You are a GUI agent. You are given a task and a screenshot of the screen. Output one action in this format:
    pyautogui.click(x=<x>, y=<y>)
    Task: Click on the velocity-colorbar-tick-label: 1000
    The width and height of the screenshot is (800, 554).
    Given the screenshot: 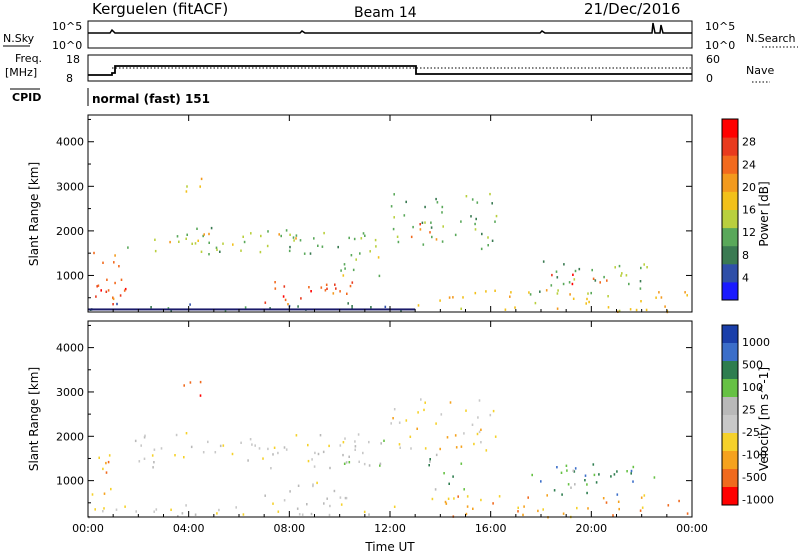 What is the action you would take?
    pyautogui.click(x=756, y=342)
    